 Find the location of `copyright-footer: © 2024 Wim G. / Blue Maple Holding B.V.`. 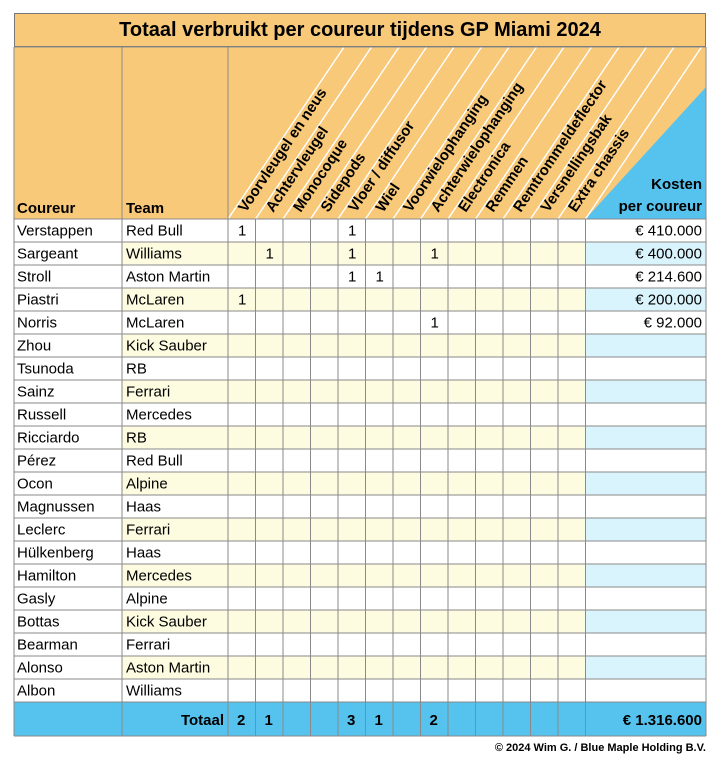

copyright-footer: © 2024 Wim G. / Blue Maple Holding B.V. is located at coordinates (600, 748).